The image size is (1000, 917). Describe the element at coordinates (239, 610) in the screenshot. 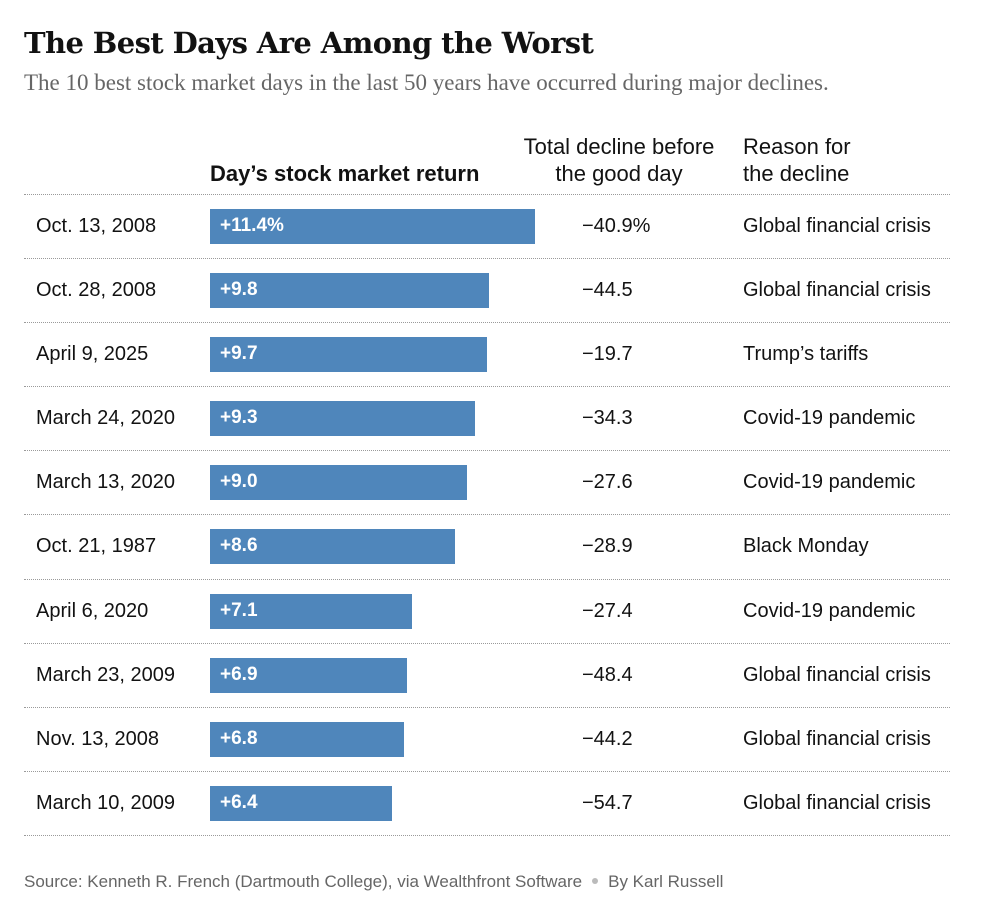

I see `return-value-label: +7.1` at that location.